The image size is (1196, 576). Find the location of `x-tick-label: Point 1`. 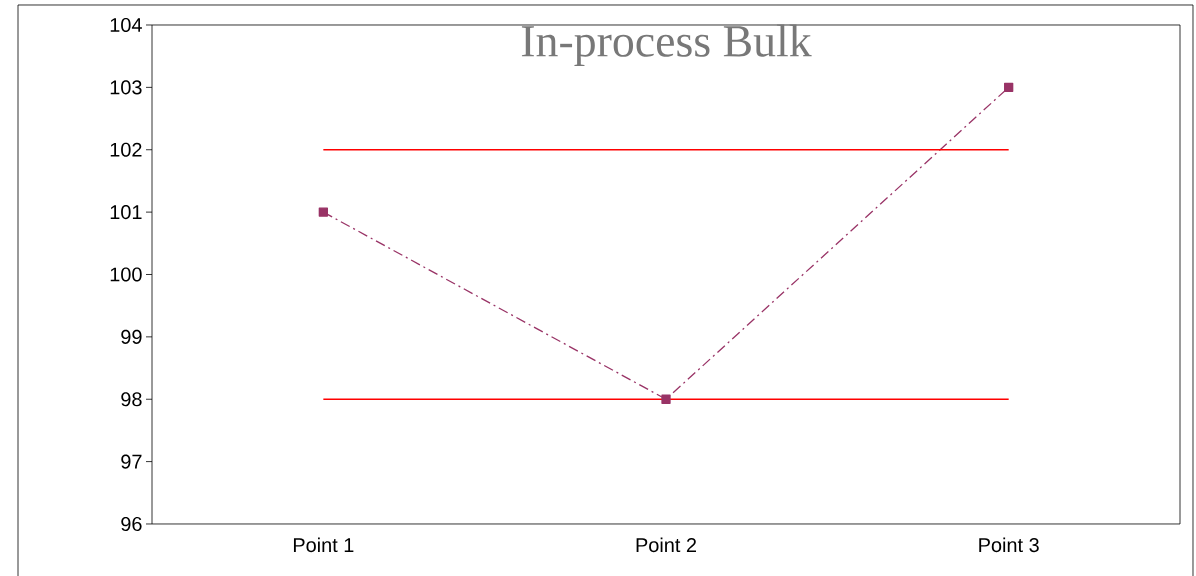

x-tick-label: Point 1 is located at coordinates (323, 545).